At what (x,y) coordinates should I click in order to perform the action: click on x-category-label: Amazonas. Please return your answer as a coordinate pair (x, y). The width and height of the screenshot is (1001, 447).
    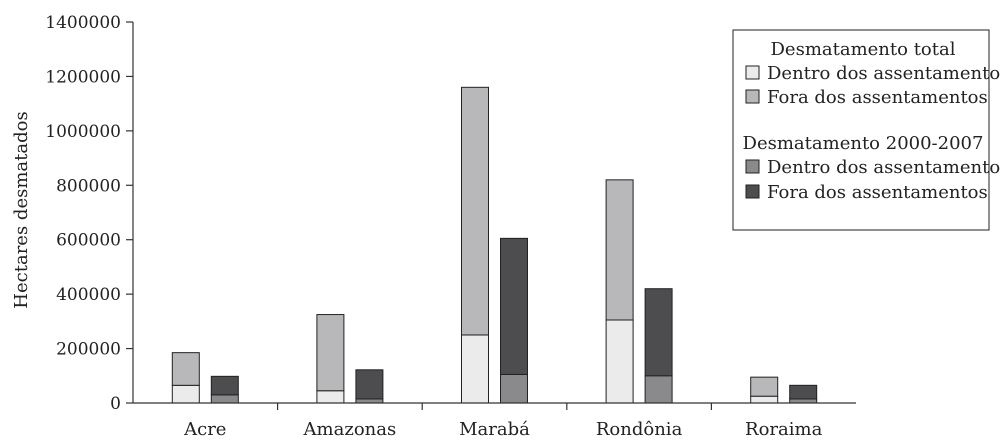
    Looking at the image, I should click on (350, 429).